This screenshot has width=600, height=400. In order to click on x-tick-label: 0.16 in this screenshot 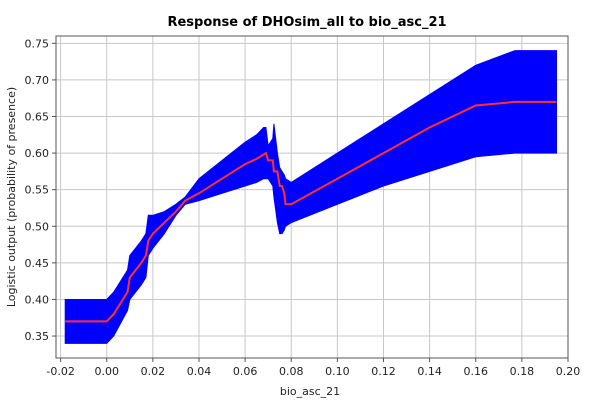, I will do `click(475, 371)`.